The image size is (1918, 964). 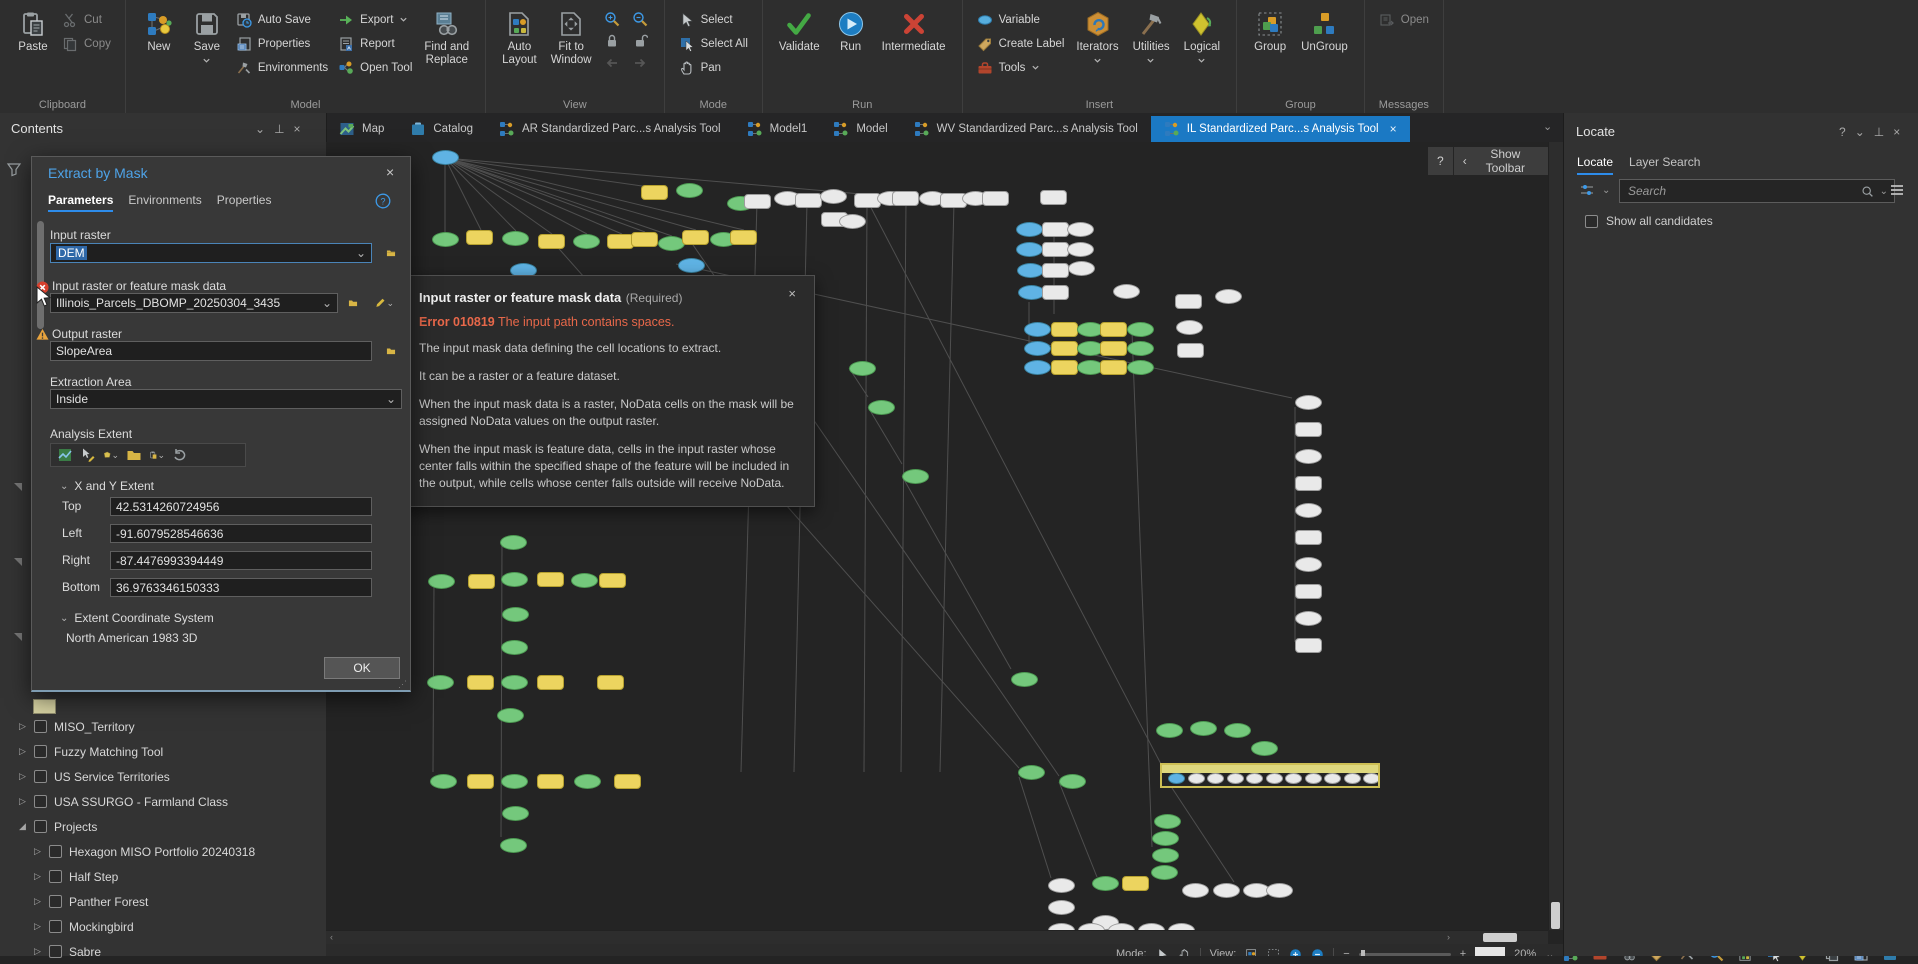 I want to click on mask-combo: Illinois_Parcels_DBOMP_20250304_3435 ⌄, so click(x=194, y=303).